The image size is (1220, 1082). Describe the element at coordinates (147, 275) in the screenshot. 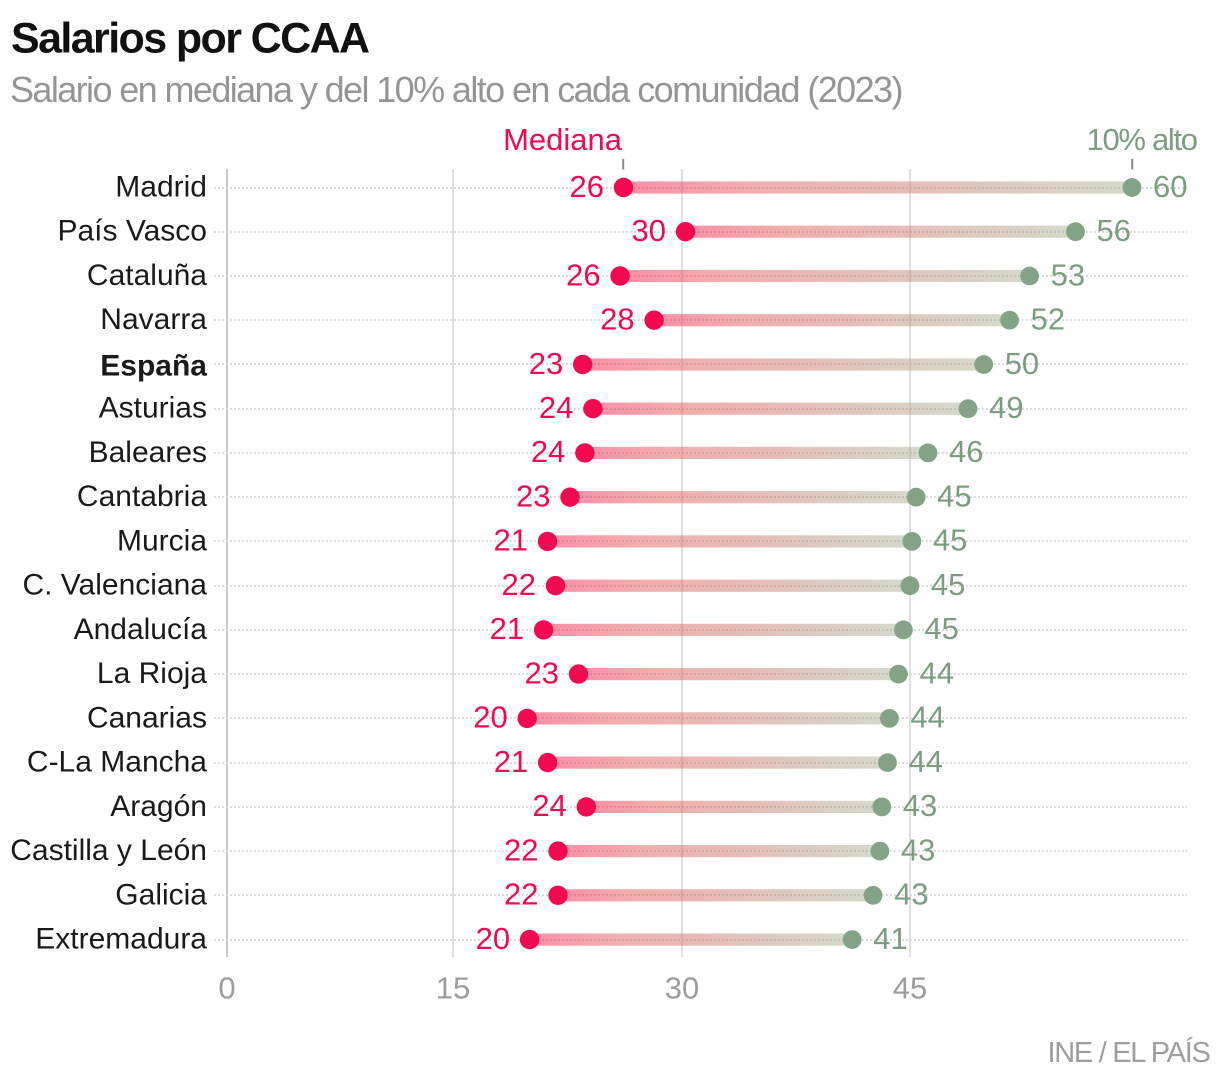

I see `svg-text: Cataluña` at that location.